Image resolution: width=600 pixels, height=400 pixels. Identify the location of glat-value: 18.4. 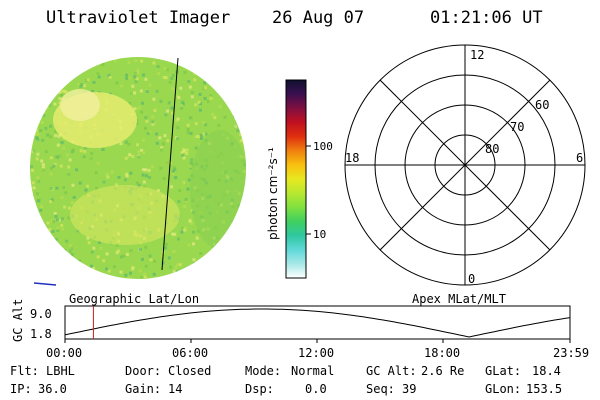
(546, 371).